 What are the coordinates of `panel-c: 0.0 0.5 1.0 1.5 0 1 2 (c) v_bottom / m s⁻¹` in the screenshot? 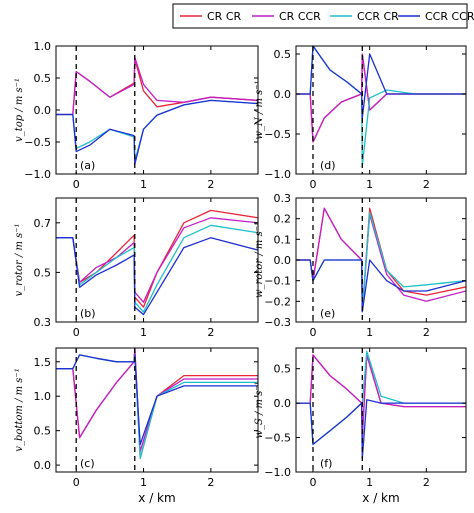 It's located at (136, 418).